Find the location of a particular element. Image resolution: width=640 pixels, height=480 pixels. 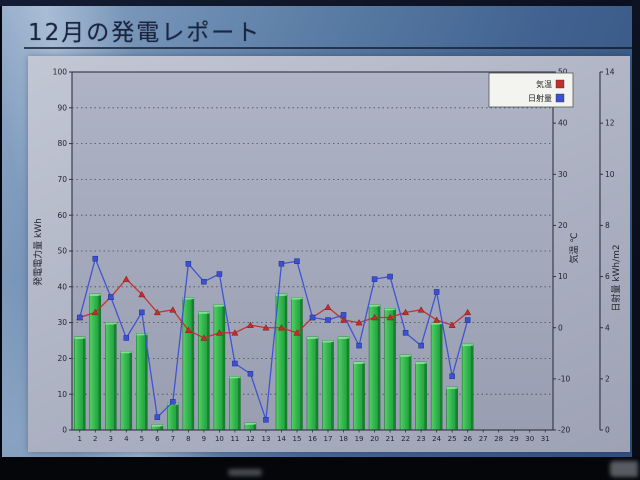

temp-axis-tick-label: 50 is located at coordinates (563, 72).